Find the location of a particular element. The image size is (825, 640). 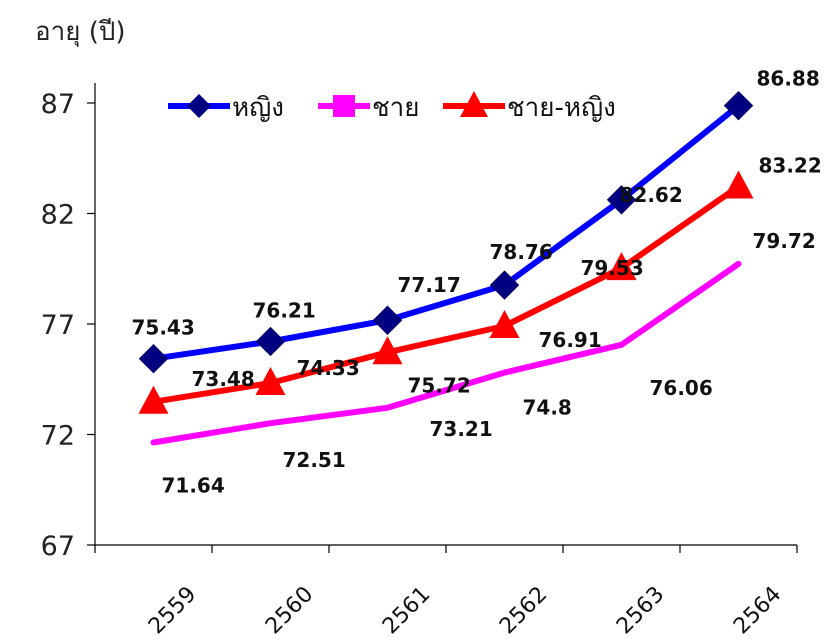

data-label: 74.8 is located at coordinates (547, 408).